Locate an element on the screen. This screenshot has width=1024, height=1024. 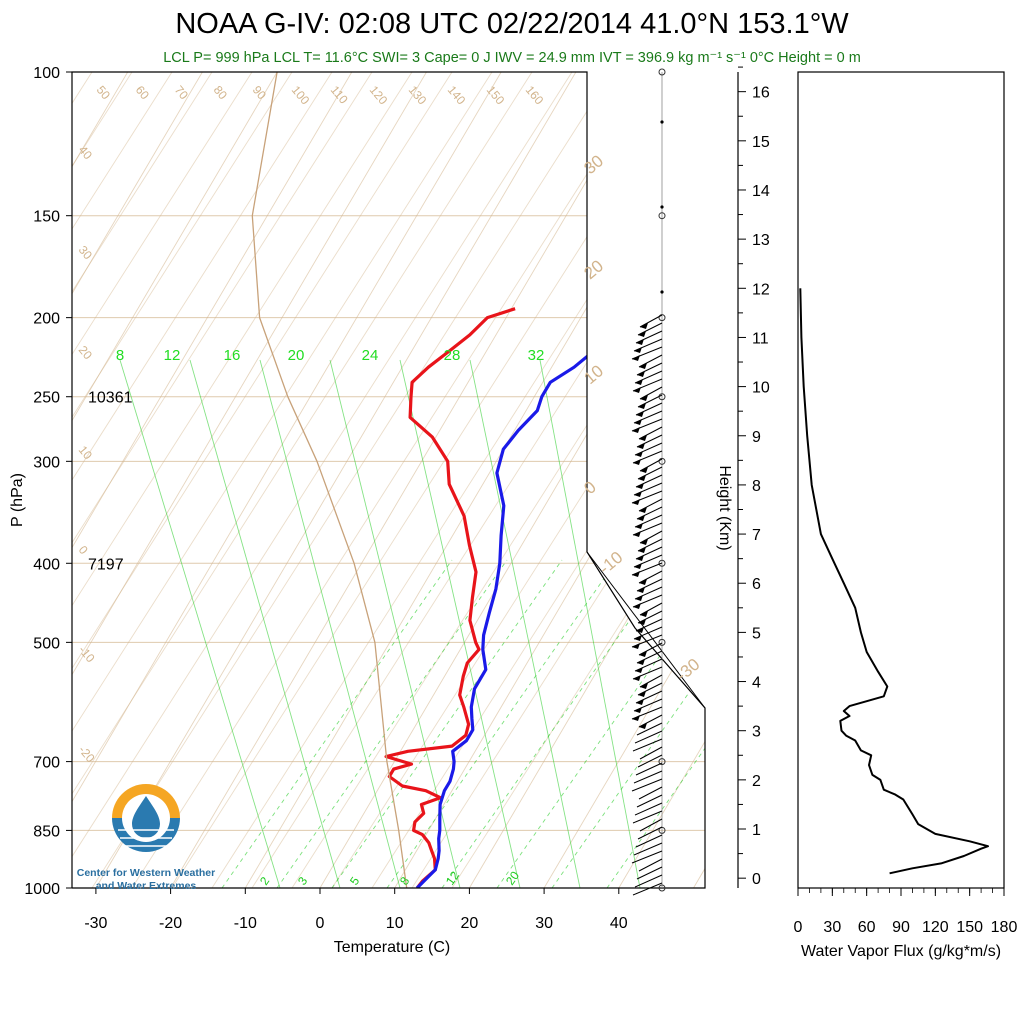
temperature-line is located at coordinates (450, 597).